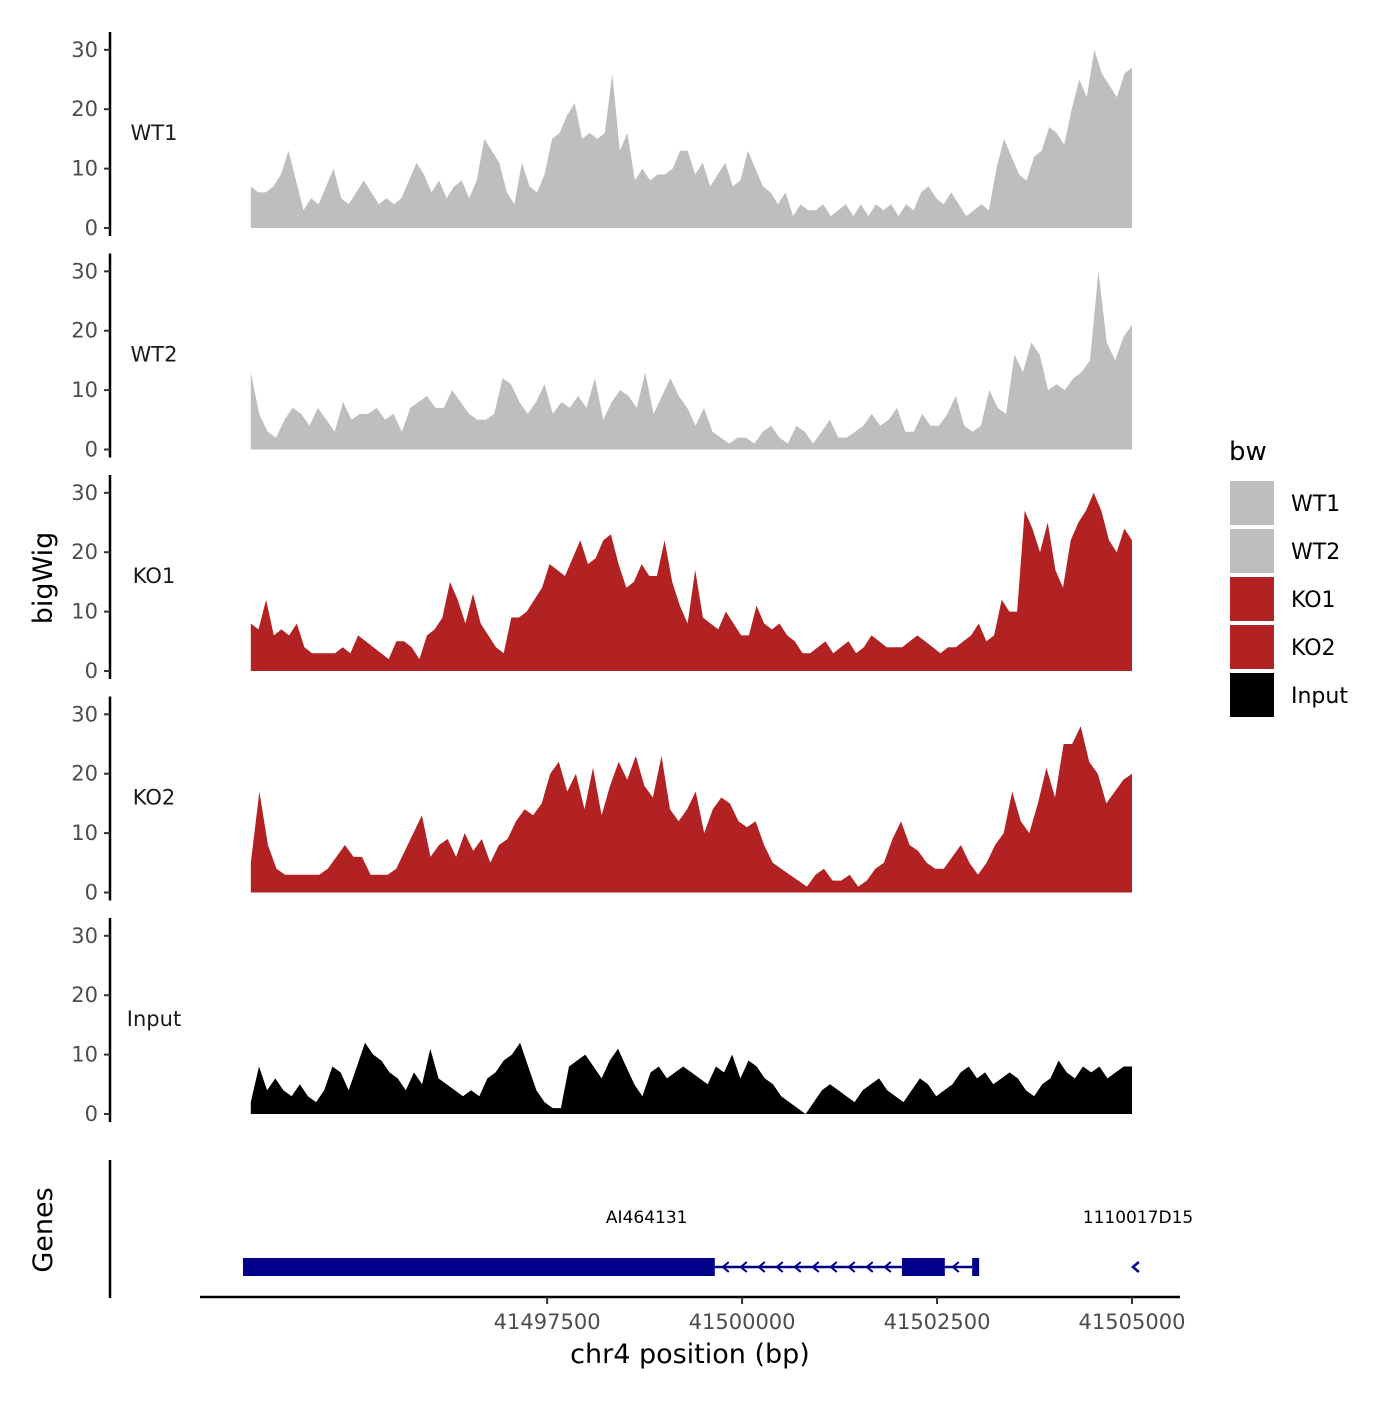 The width and height of the screenshot is (1400, 1404). What do you see at coordinates (154, 797) in the screenshot?
I see `panel-label-ko2: KO2` at bounding box center [154, 797].